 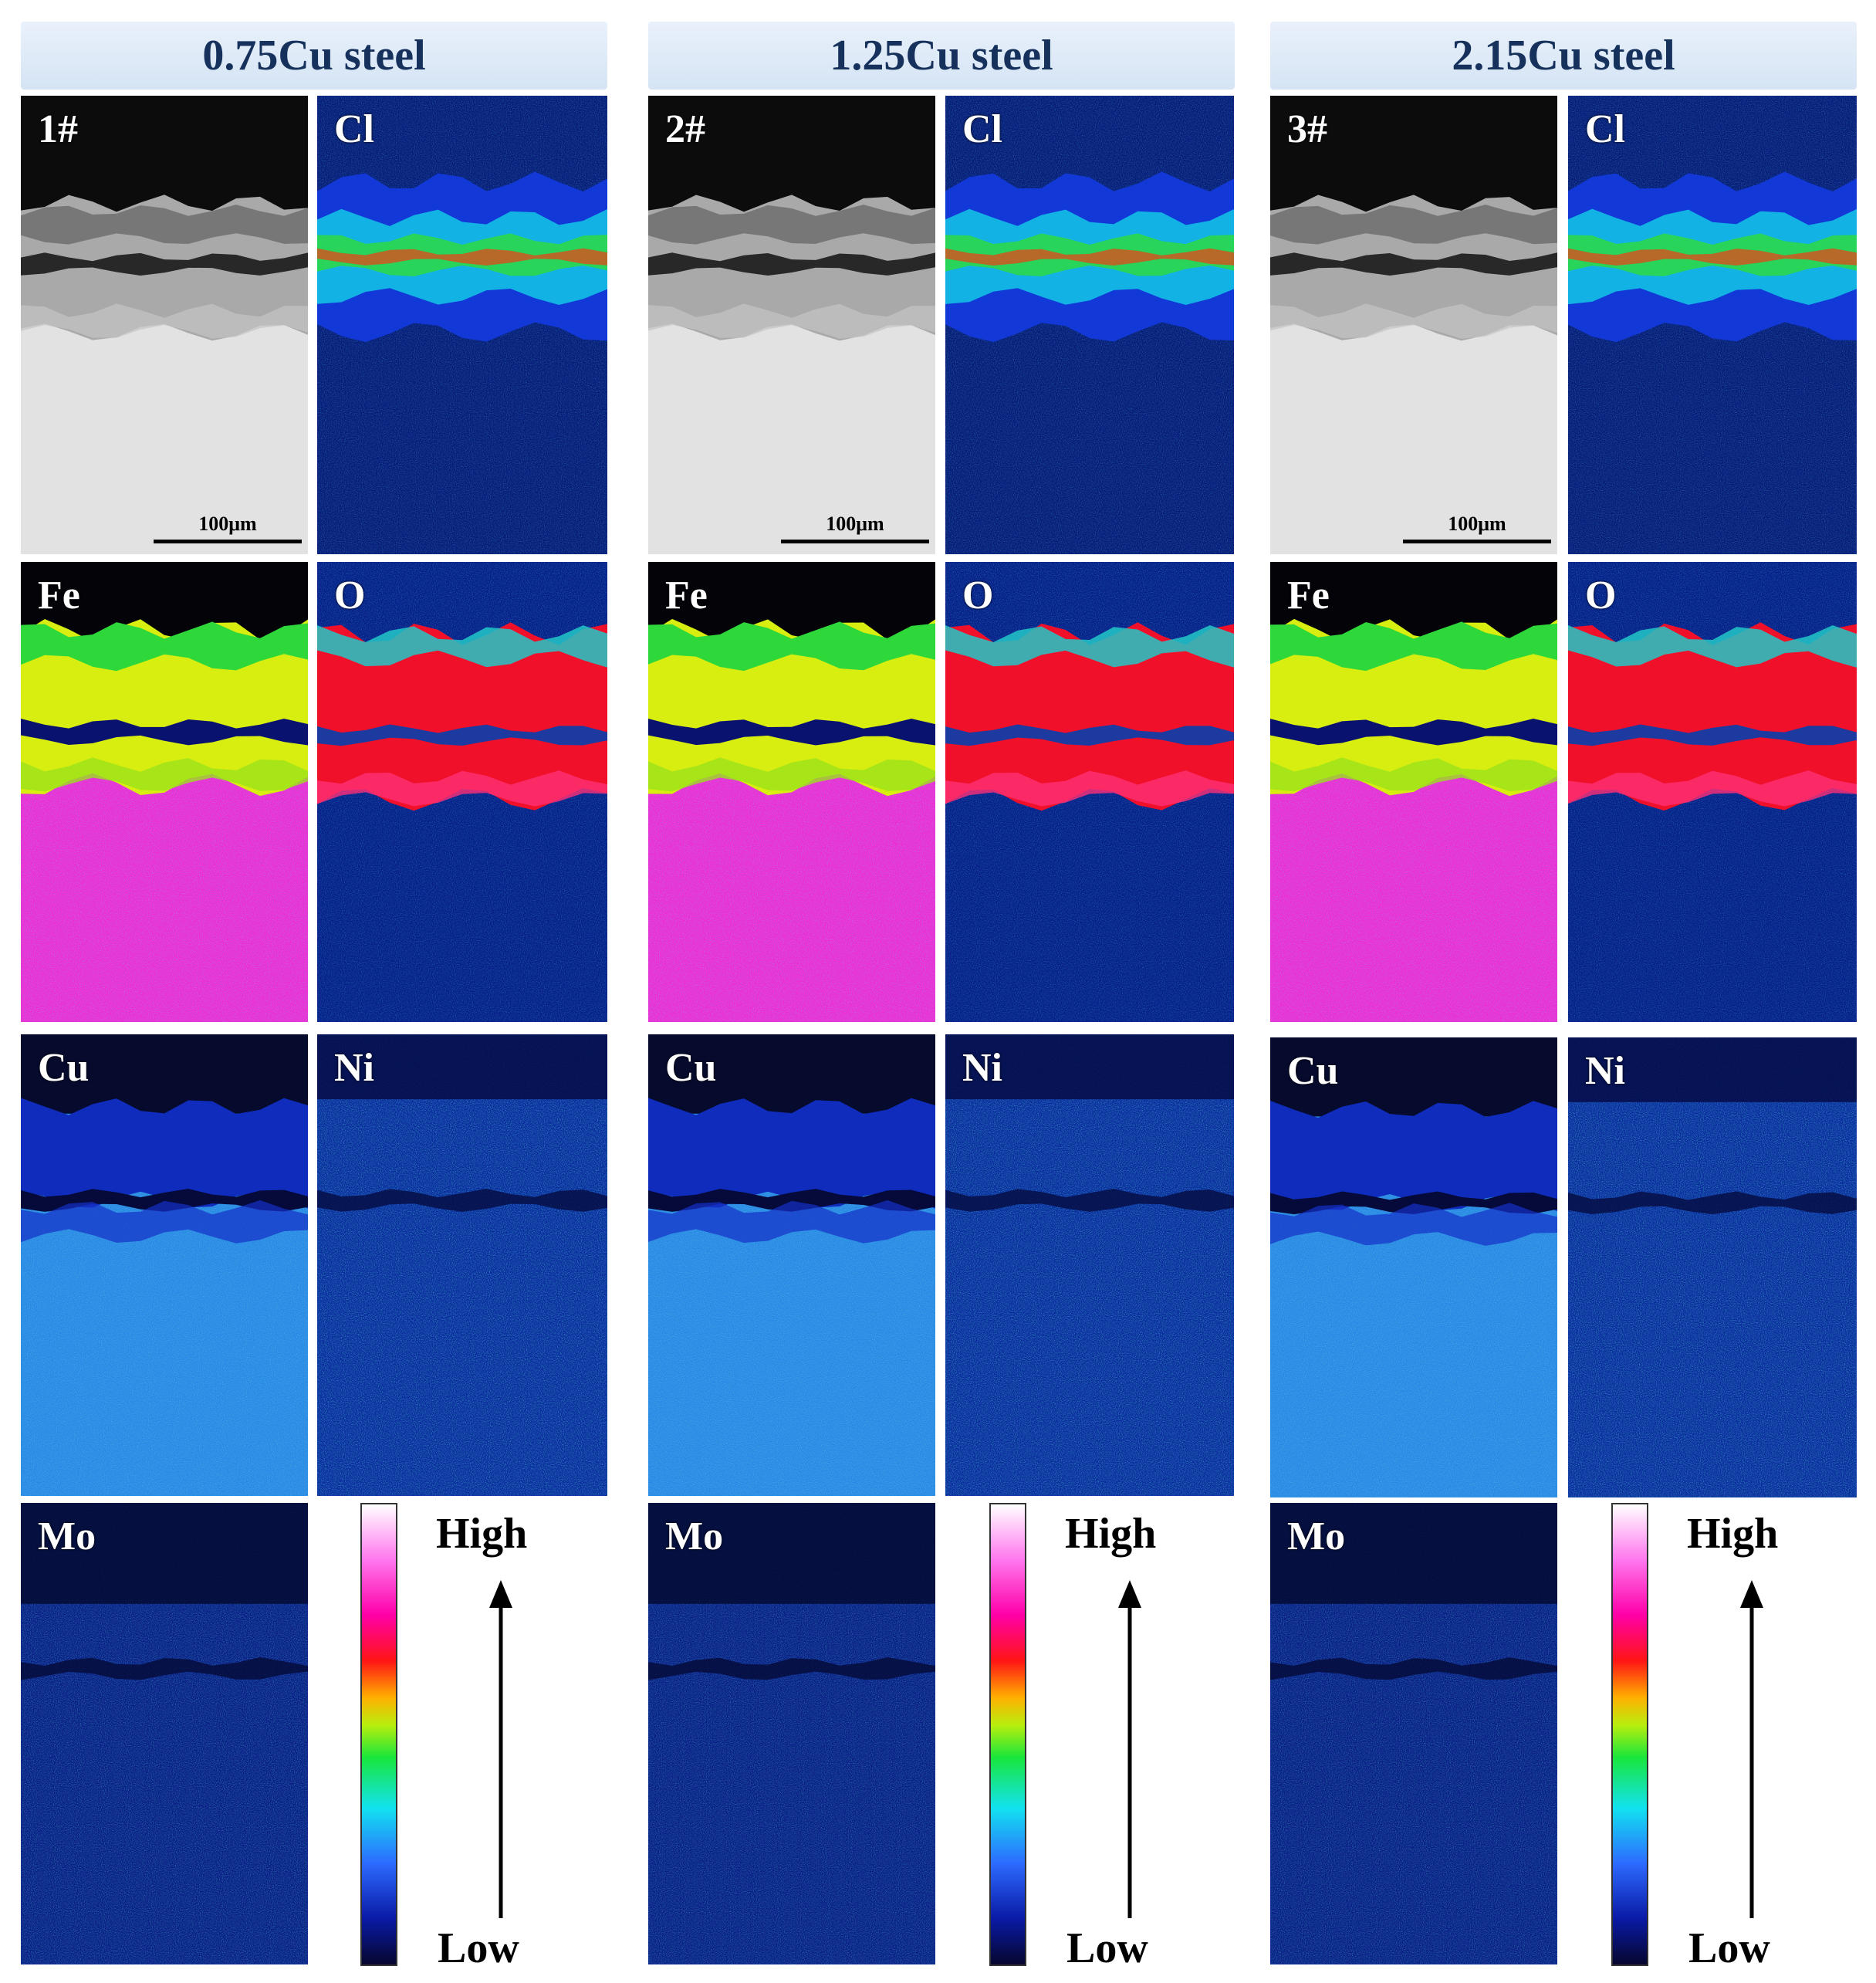 I want to click on map-o-2: O, so click(x=1089, y=792).